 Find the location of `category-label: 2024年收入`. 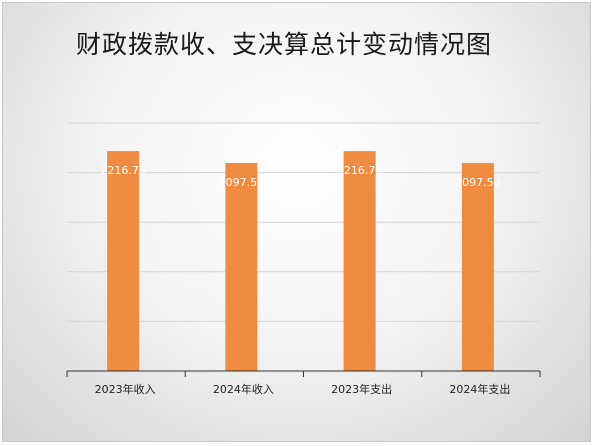

category-label: 2024年收入 is located at coordinates (243, 389).